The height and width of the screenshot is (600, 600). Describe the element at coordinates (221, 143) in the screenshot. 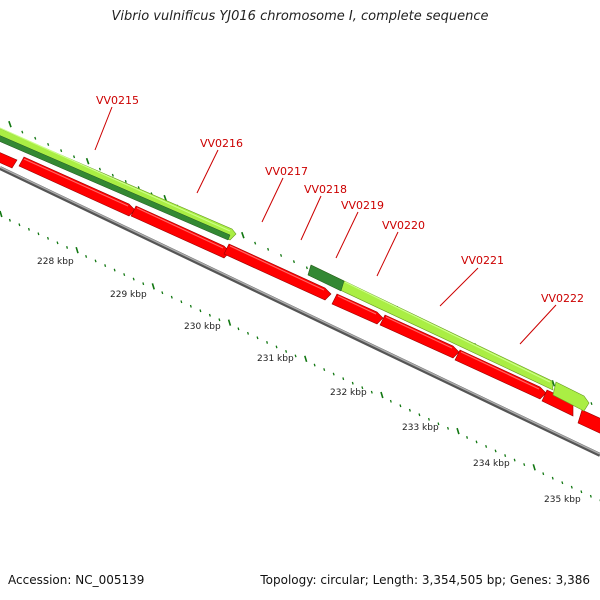

I see `gene-label-vv0216: VV0216` at that location.